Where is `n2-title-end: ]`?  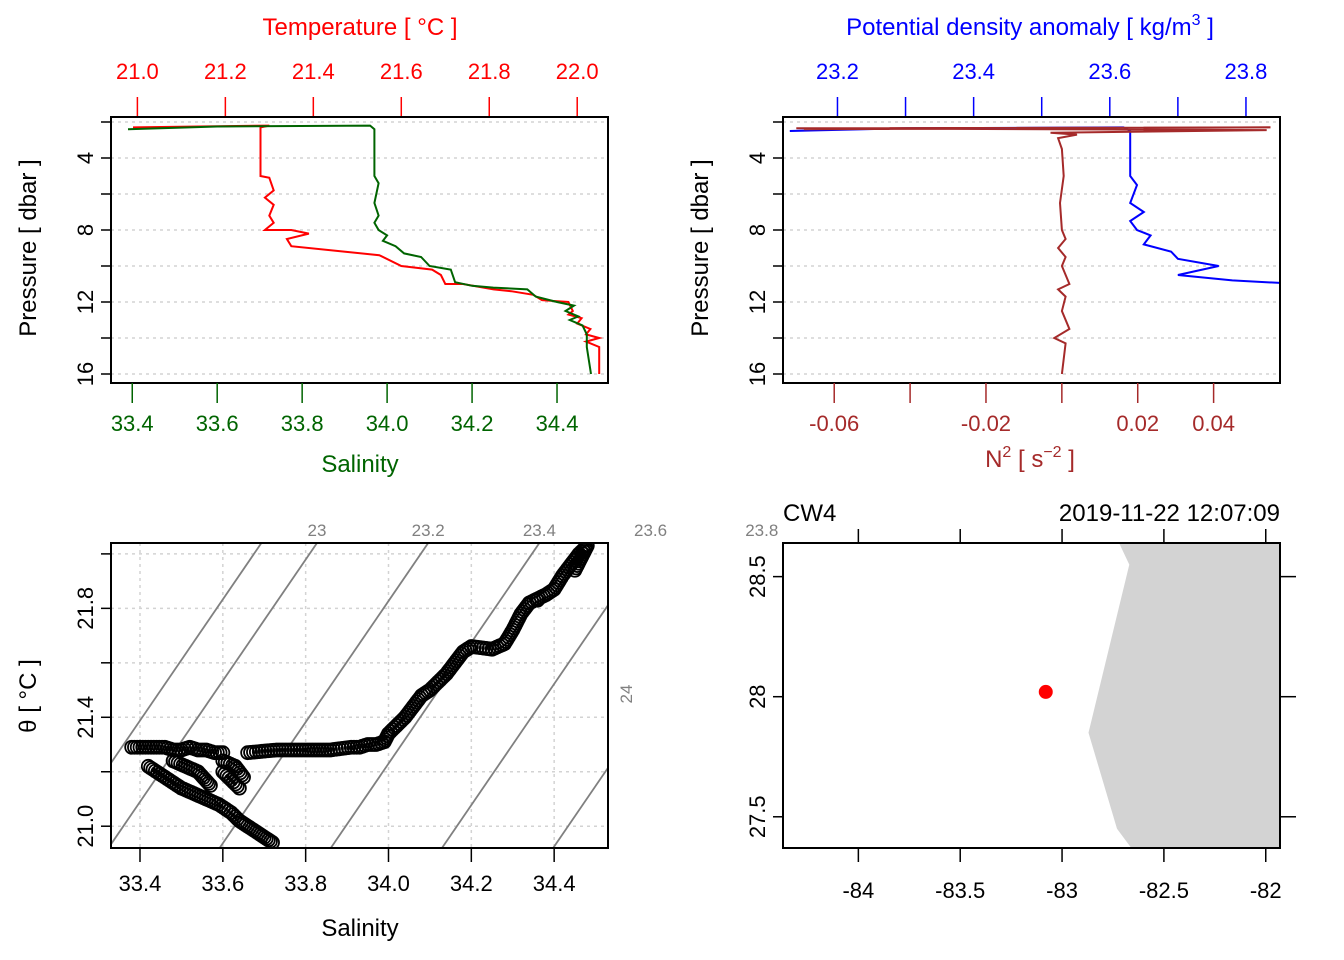
n2-title-end: ] is located at coordinates (1068, 459).